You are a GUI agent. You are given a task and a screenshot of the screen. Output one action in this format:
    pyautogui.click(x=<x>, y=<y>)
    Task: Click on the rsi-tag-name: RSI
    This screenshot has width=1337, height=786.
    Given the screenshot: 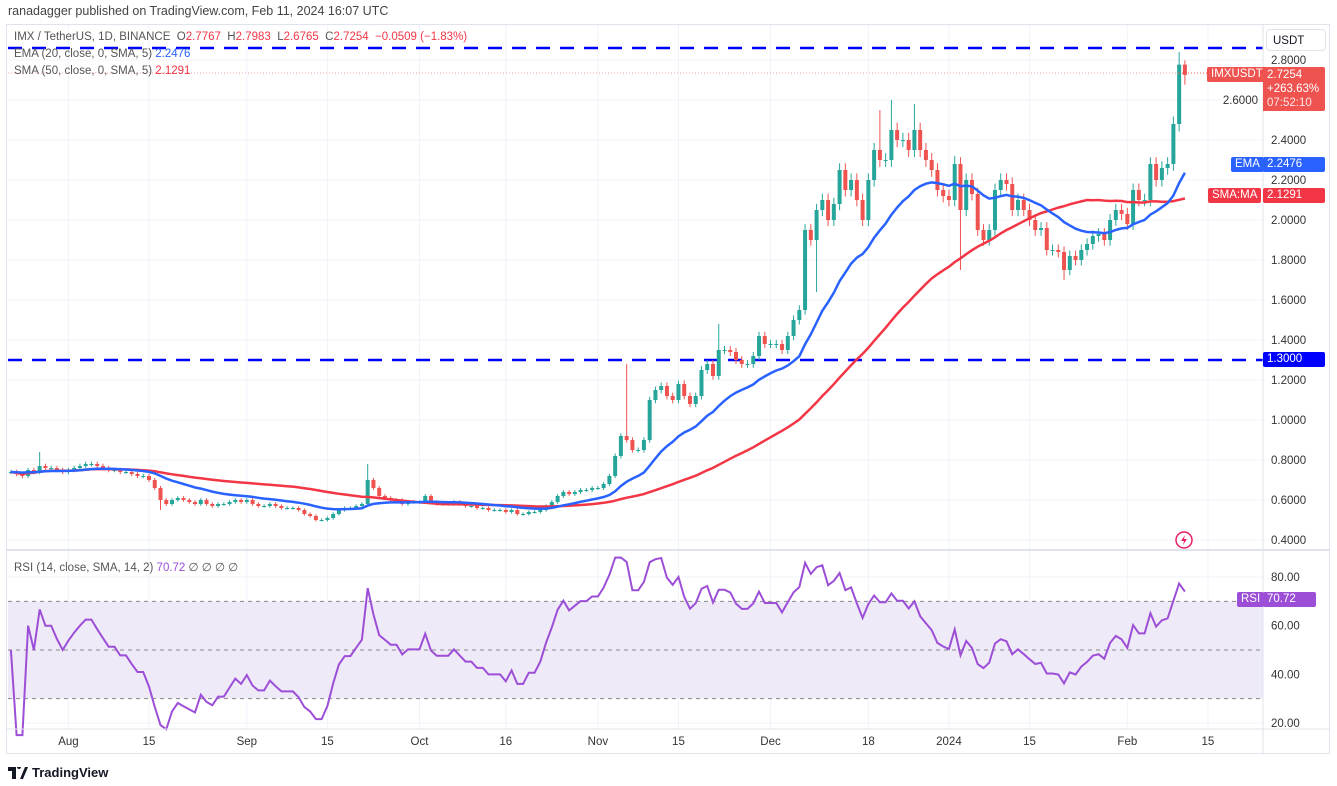 What is the action you would take?
    pyautogui.click(x=1251, y=599)
    